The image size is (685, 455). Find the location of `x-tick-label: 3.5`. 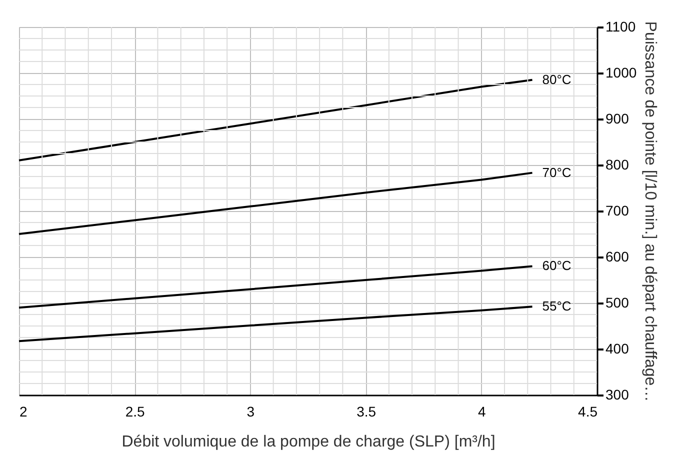

x-tick-label: 3.5 is located at coordinates (366, 412).